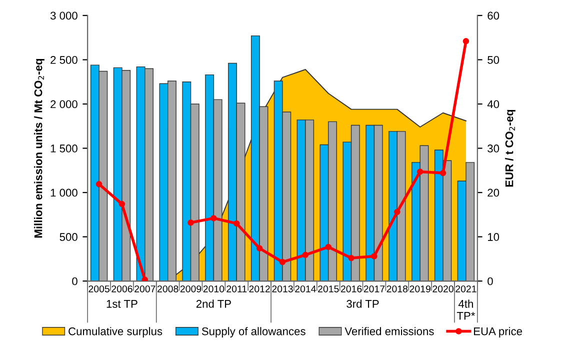  What do you see at coordinates (122, 288) in the screenshot?
I see `x-tick-label: 2006` at bounding box center [122, 288].